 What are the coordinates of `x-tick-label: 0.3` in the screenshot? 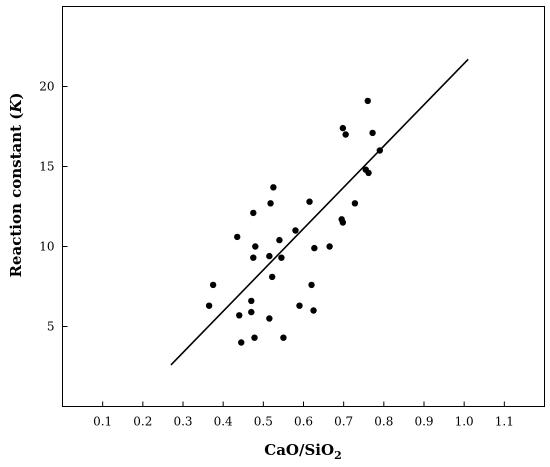 It's located at (182, 422).